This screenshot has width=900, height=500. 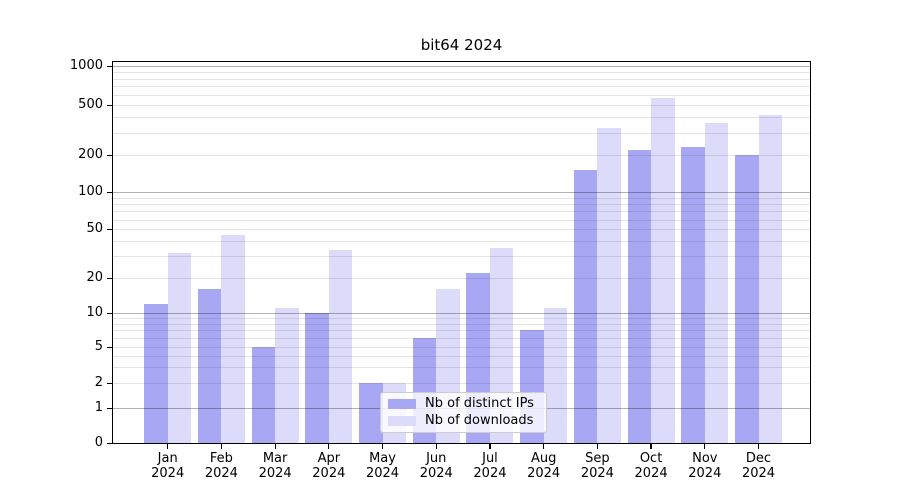 What do you see at coordinates (90, 104) in the screenshot?
I see `y-tick-label-500: 500` at bounding box center [90, 104].